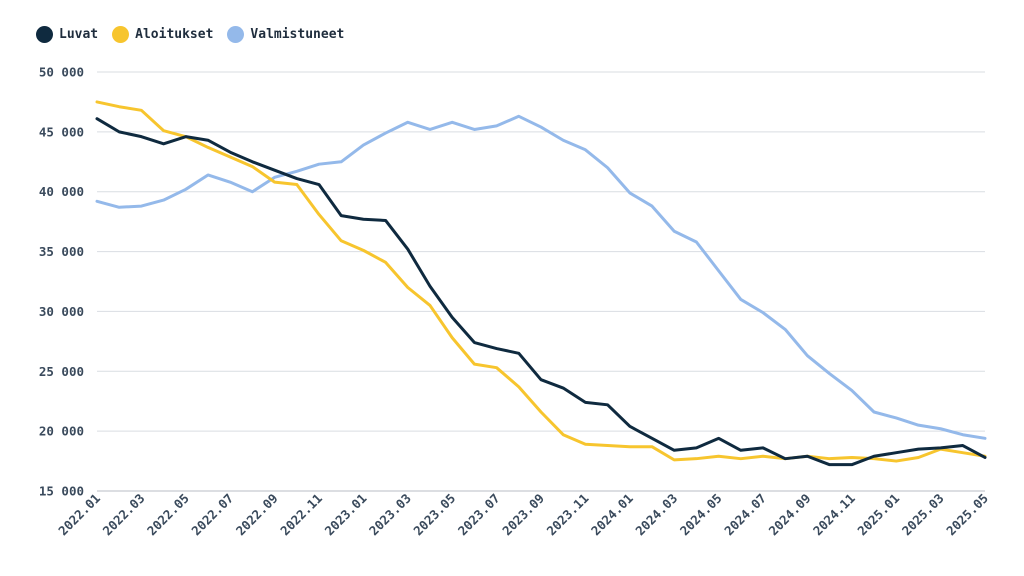 This screenshot has height=576, width=1024. What do you see at coordinates (923, 515) in the screenshot?
I see `x-tick-label: 2025.03` at bounding box center [923, 515].